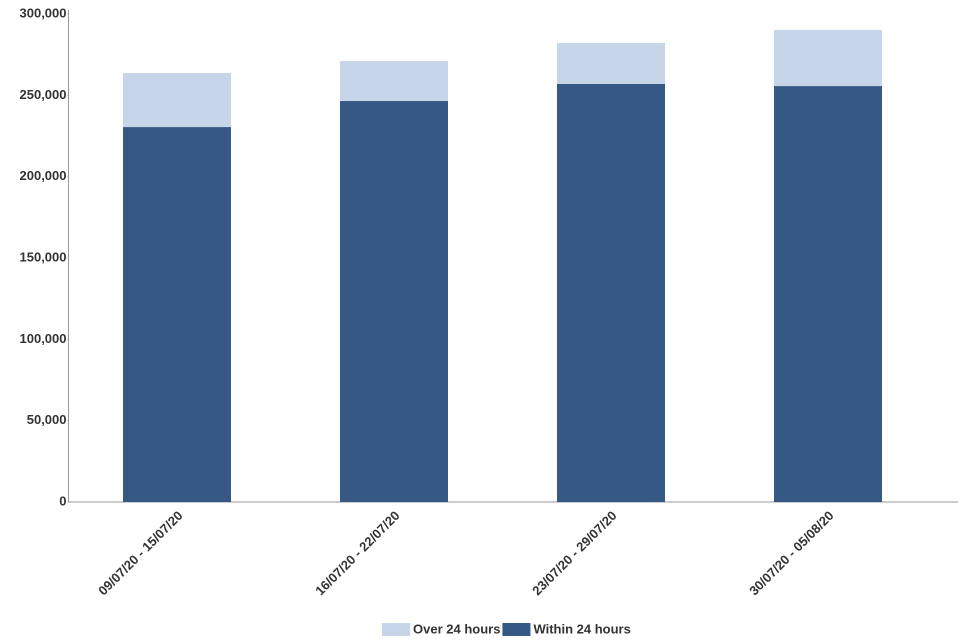  I want to click on x-tick-label: 09/07/20 - 15/07/20, so click(140, 553).